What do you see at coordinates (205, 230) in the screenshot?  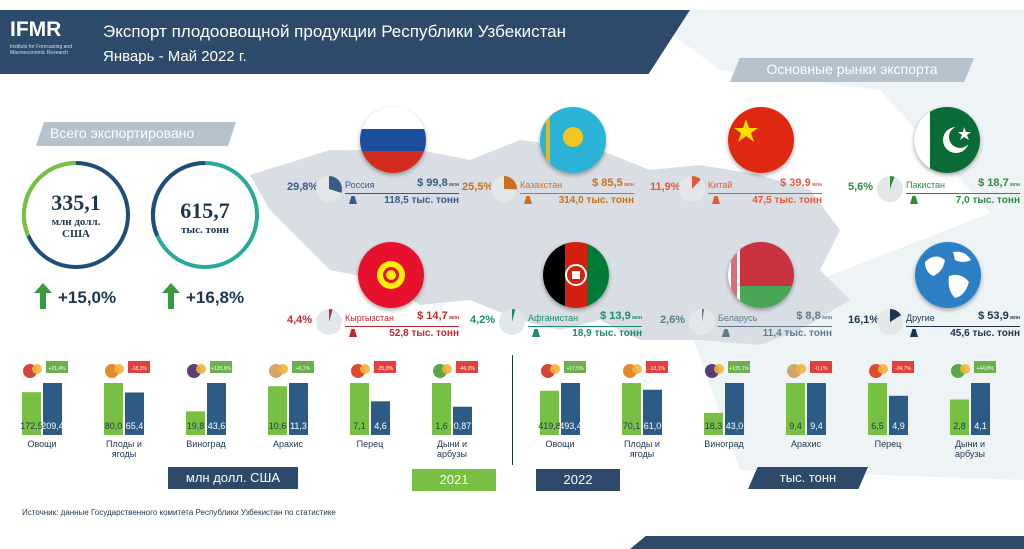 I see `tonnes-total-unit: тыс. тонн` at bounding box center [205, 230].